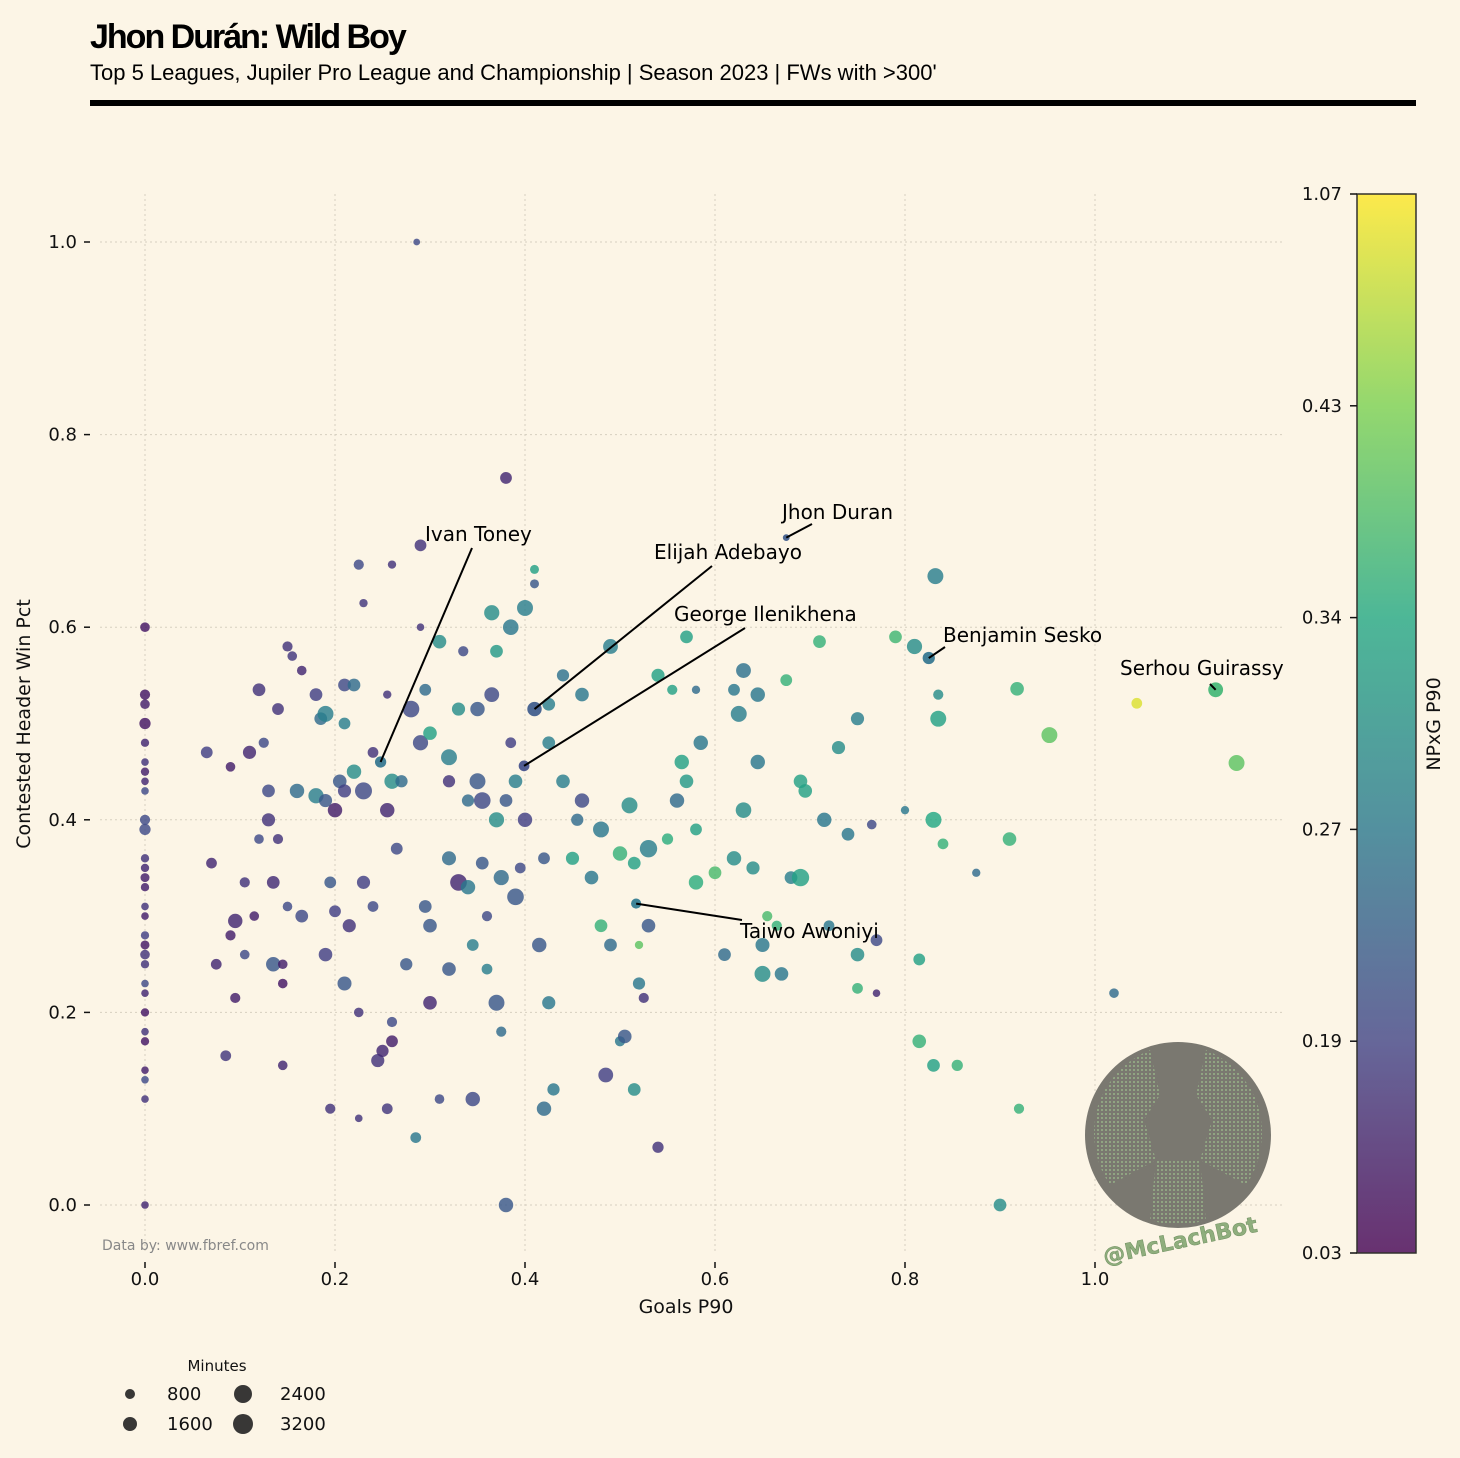  What do you see at coordinates (1434, 723) in the screenshot?
I see `colorbar-label: NPxG P90` at bounding box center [1434, 723].